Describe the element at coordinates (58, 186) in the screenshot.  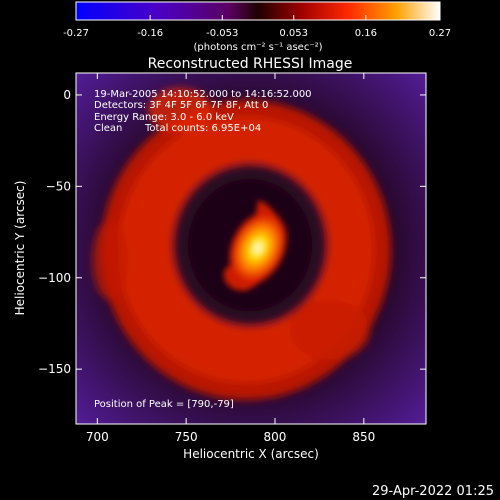
I see `y-tick-label: −50` at that location.